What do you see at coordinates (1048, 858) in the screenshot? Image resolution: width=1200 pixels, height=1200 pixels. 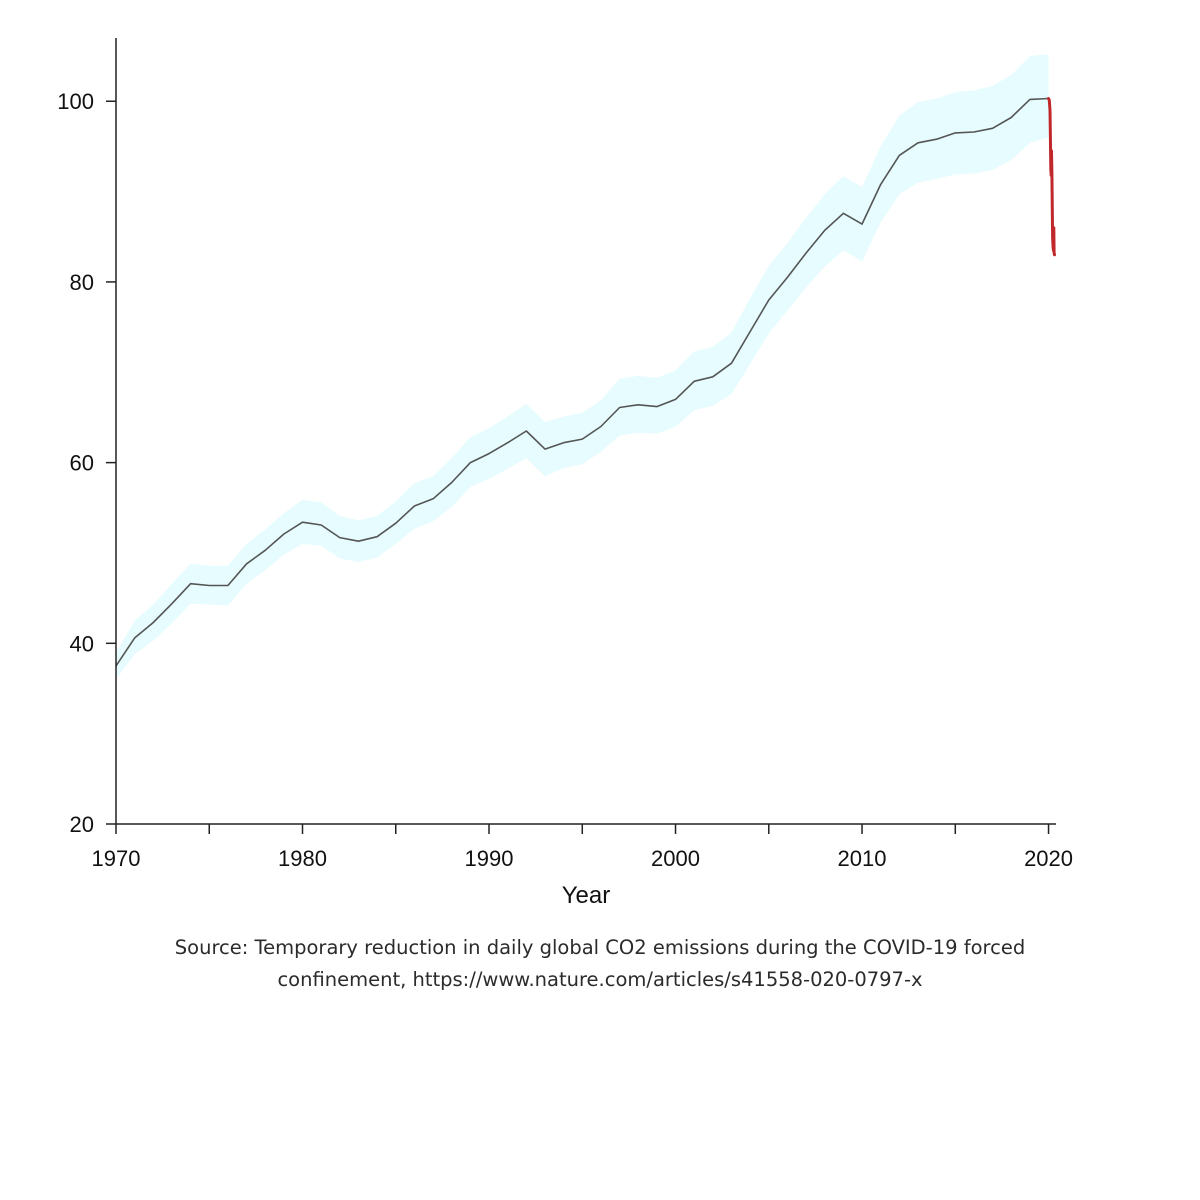 I see `x-tick-label: 2020` at bounding box center [1048, 858].